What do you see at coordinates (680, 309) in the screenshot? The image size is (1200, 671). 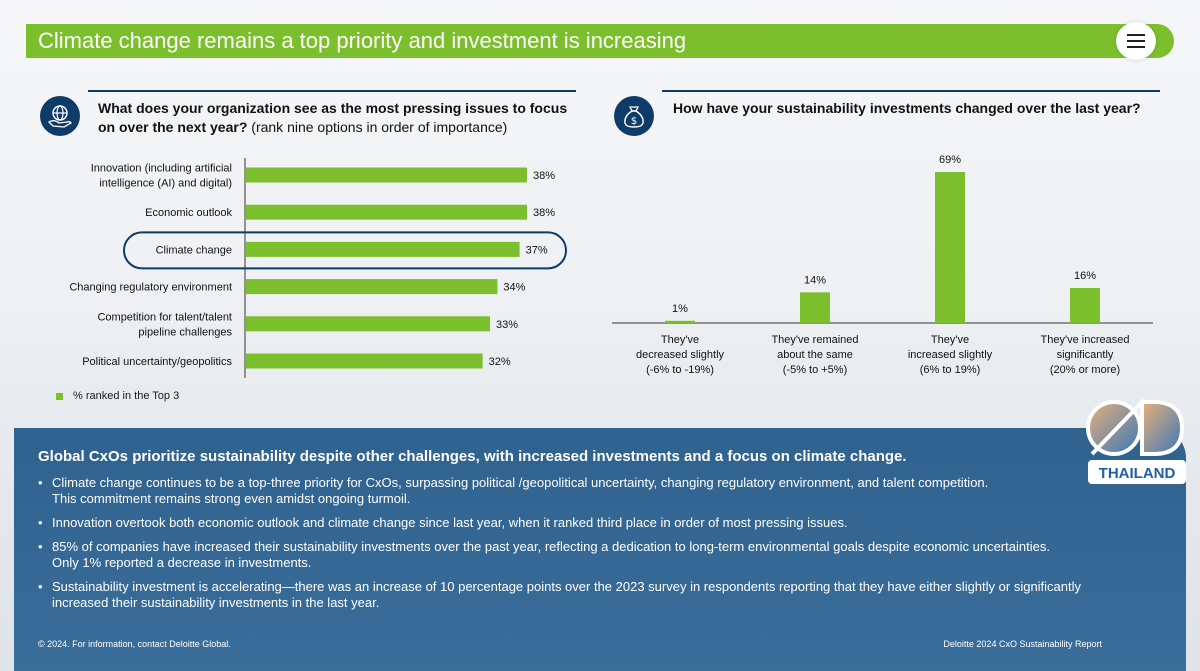 I see `v-bar-value-label: 1%` at bounding box center [680, 309].